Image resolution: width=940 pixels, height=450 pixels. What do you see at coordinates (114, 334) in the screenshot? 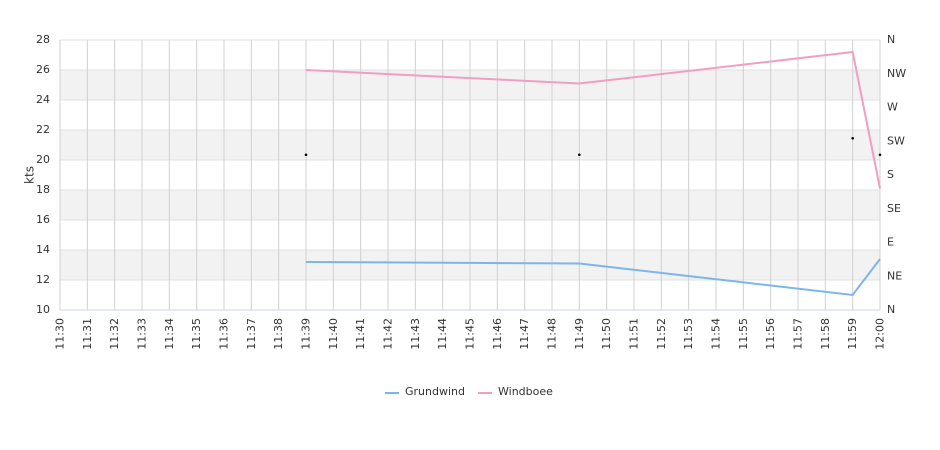
I see `x-tick-label: 11:32` at bounding box center [114, 334].